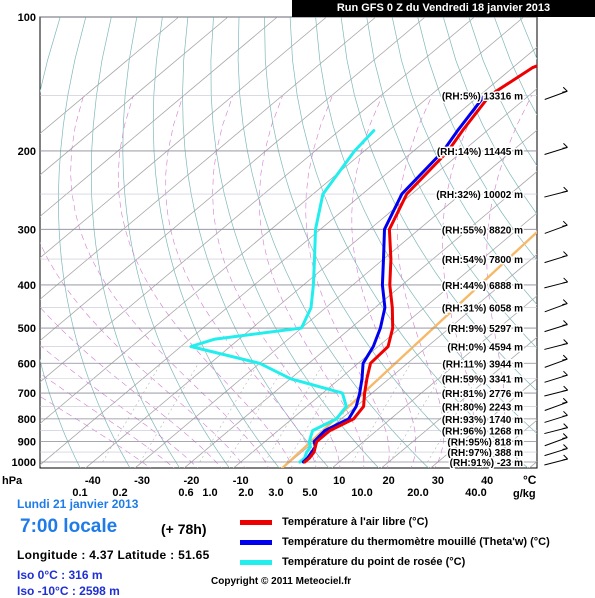 This screenshot has height=598, width=595. I want to click on level-label: (RH:9%) 5297 m, so click(485, 329).